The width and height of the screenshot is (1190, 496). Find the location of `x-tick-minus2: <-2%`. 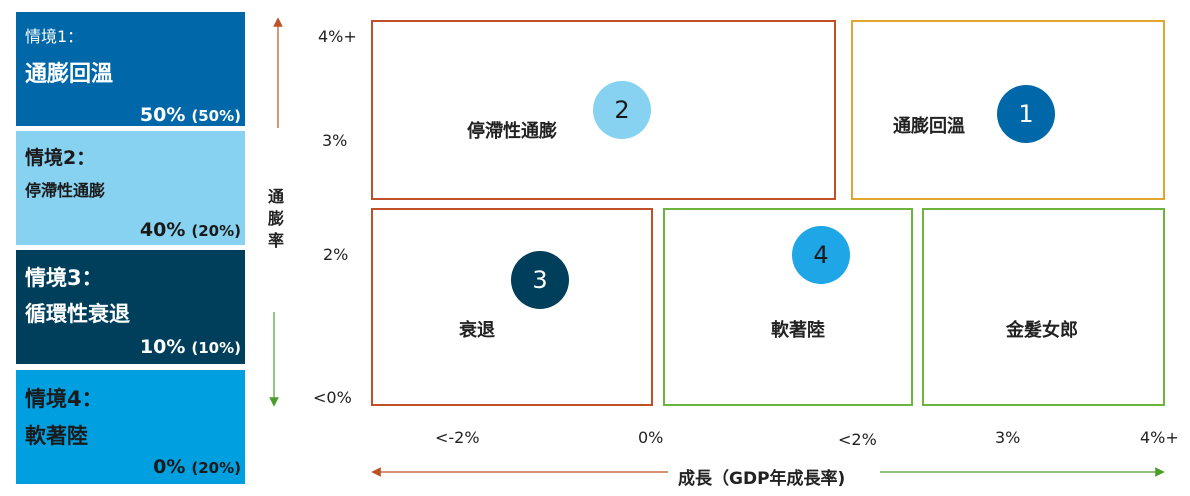

x-tick-minus2: <-2% is located at coordinates (457, 437).